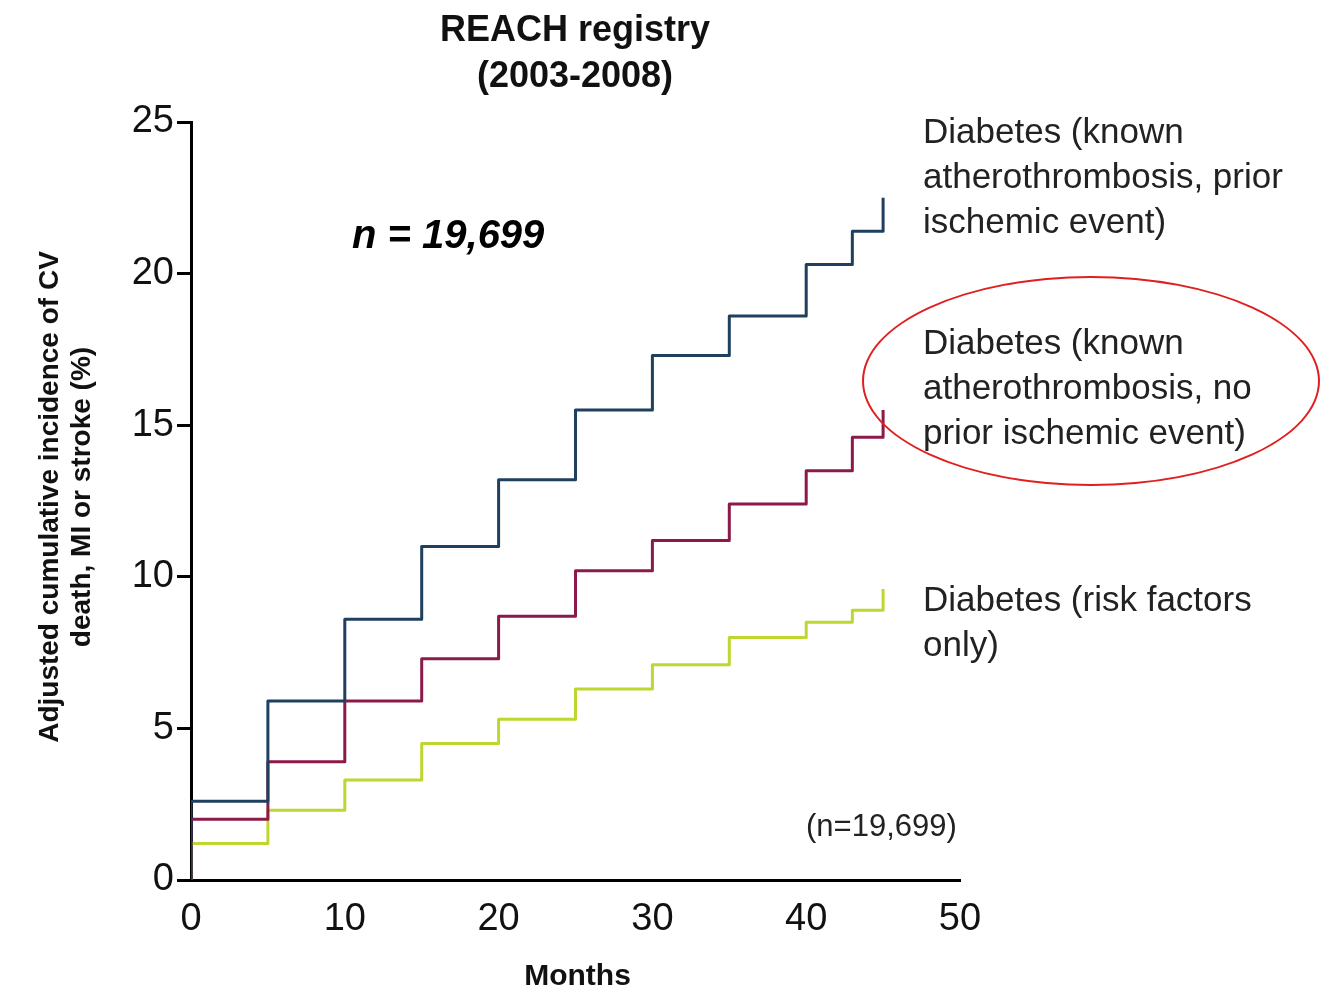  What do you see at coordinates (1088, 621) in the screenshot?
I see `series-label: Diabetes (risk factors only)` at bounding box center [1088, 621].